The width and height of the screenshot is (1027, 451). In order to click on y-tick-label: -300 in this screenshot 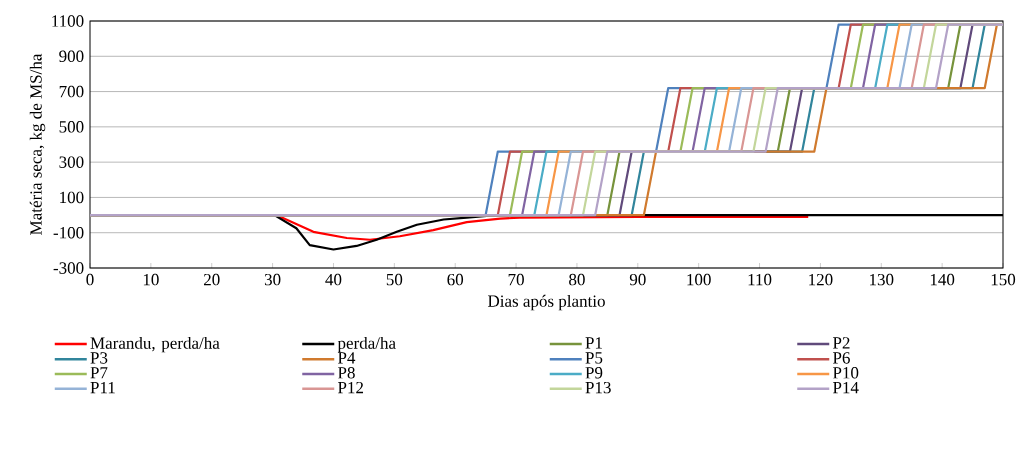, I will do `click(68, 268)`.